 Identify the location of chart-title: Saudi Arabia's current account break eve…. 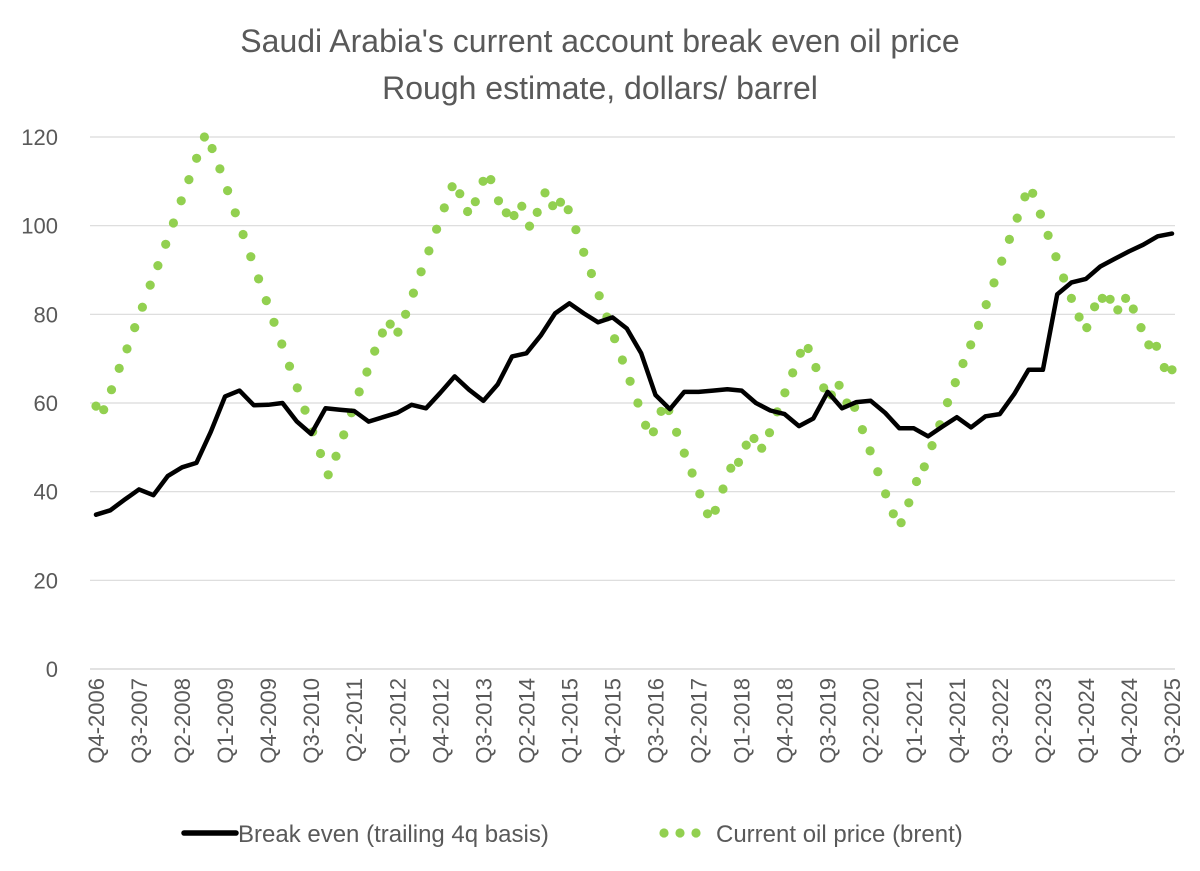
(599, 41).